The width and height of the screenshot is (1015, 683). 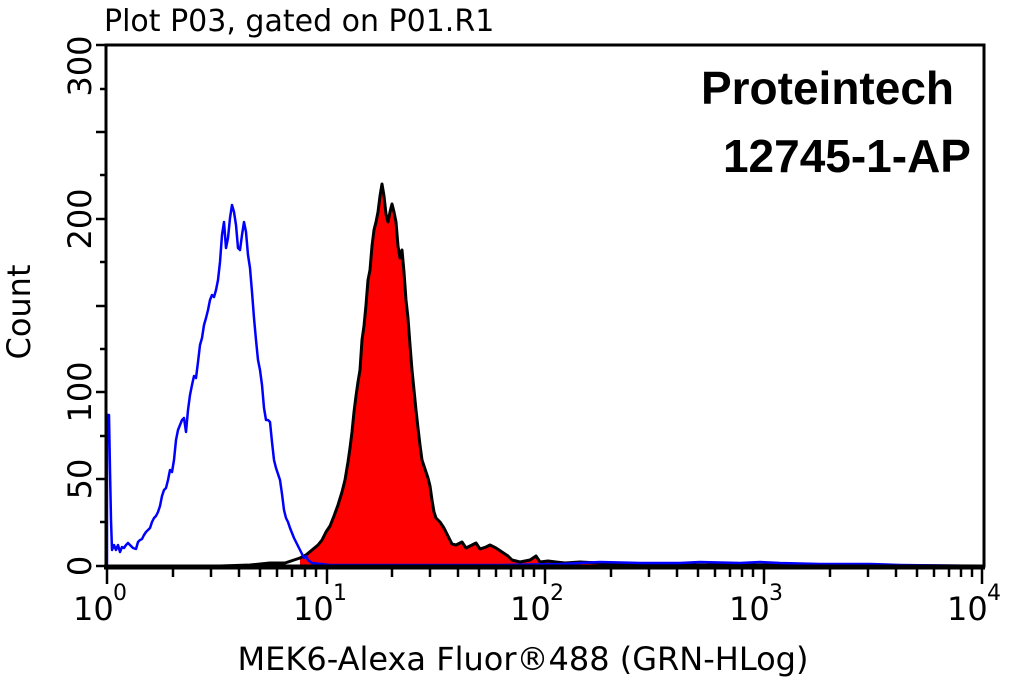 I want to click on y-tick-200: 200, so click(x=80, y=218).